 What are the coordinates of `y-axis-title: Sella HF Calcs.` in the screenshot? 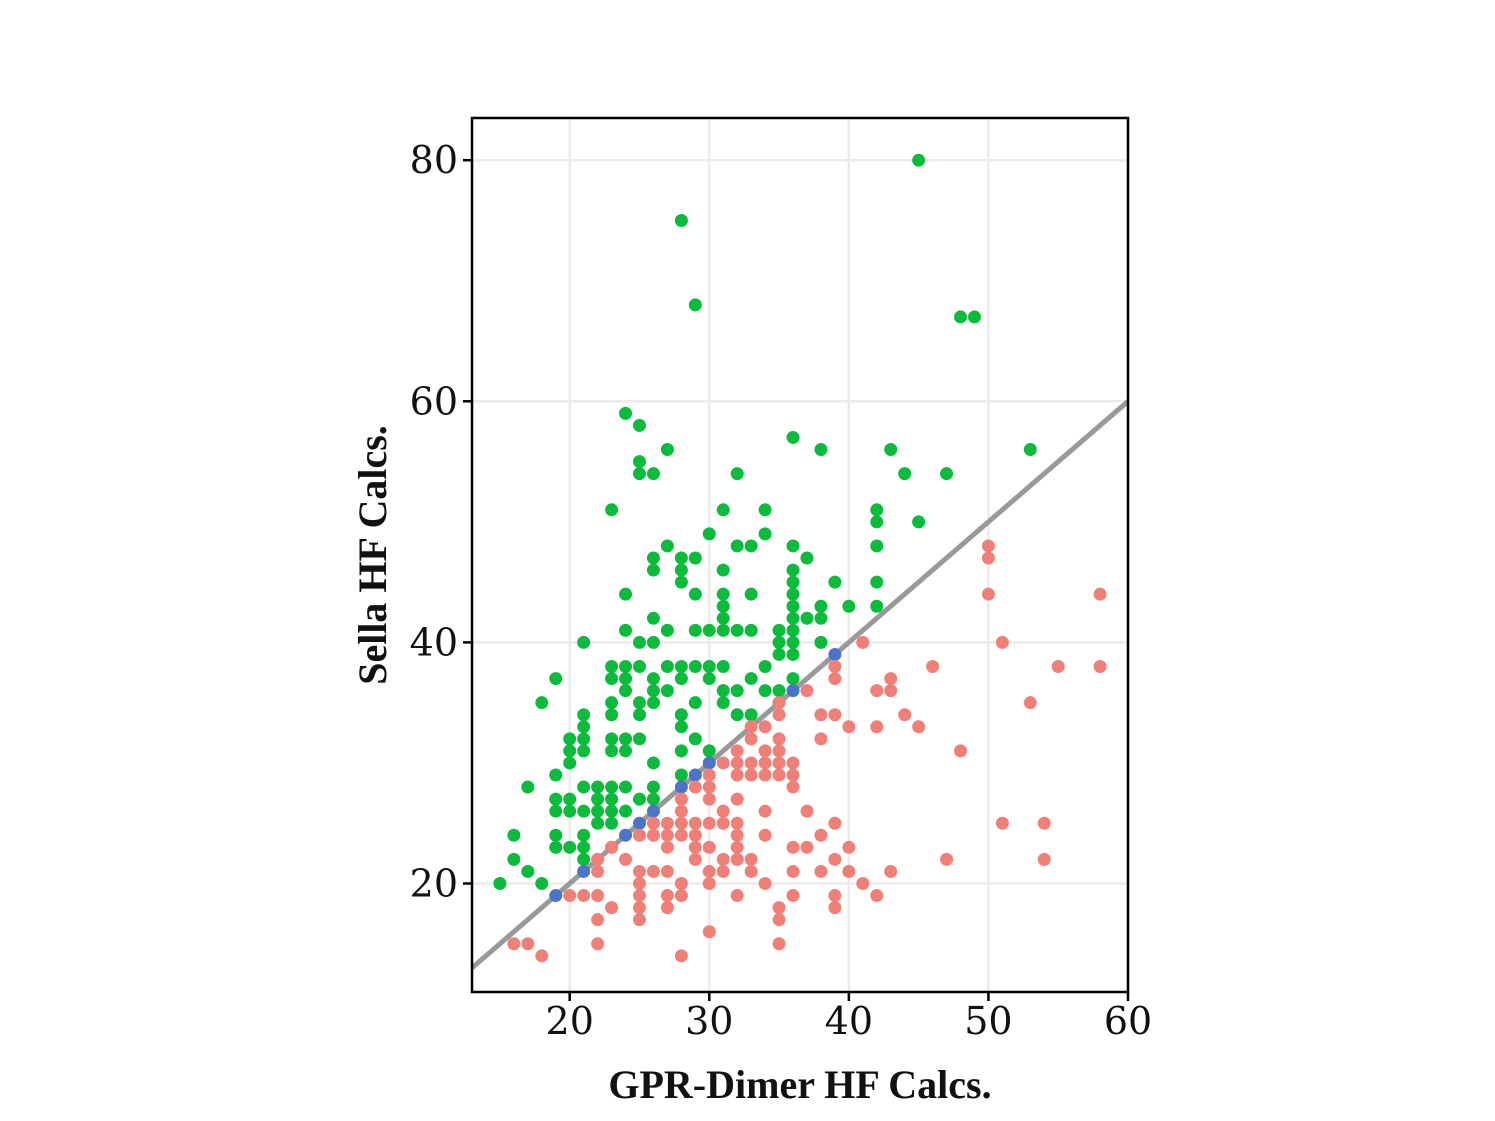 It's located at (372, 555).